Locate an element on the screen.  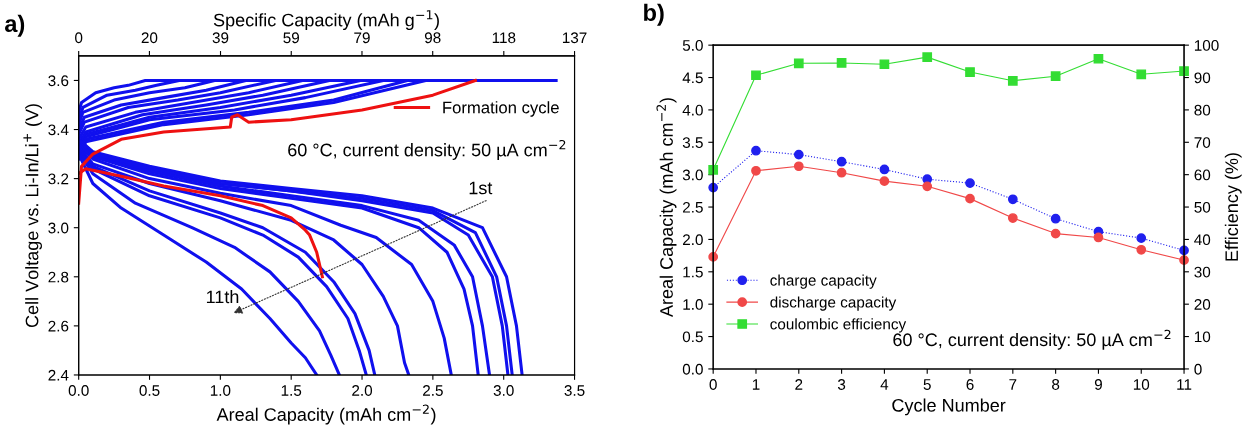
x-tick-label: 10 is located at coordinates (1141, 384).